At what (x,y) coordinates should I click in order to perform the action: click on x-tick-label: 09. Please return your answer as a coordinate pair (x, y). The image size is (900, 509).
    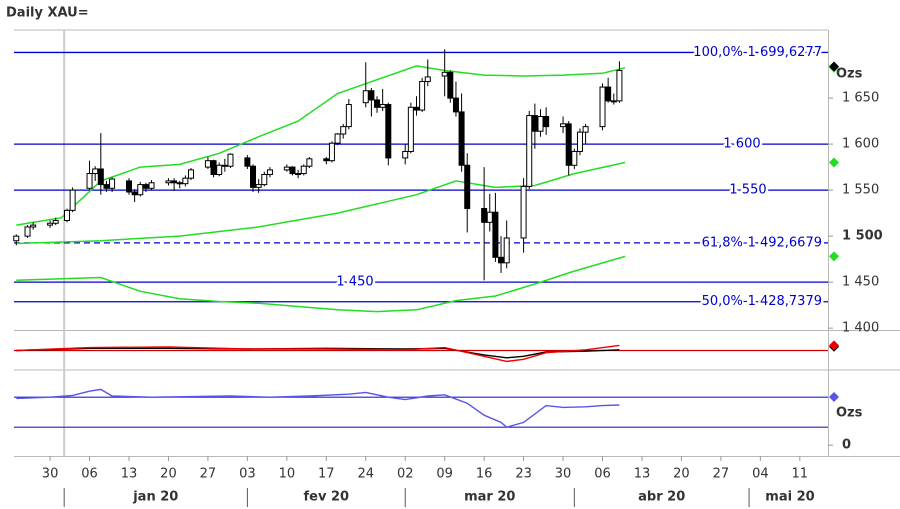
    Looking at the image, I should click on (444, 474).